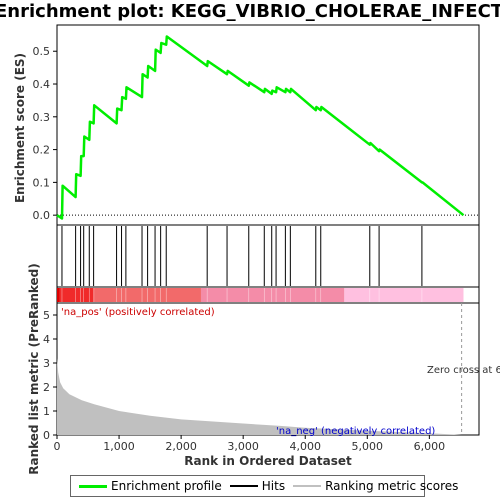 The image size is (500, 500). What do you see at coordinates (46, 411) in the screenshot?
I see `metric-y-tick-label: 1` at bounding box center [46, 411].